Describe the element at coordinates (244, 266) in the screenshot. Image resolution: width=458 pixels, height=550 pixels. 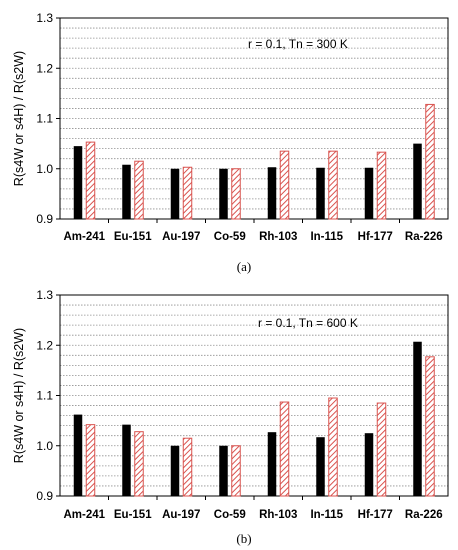
I see `panel-caption: (a)` at that location.